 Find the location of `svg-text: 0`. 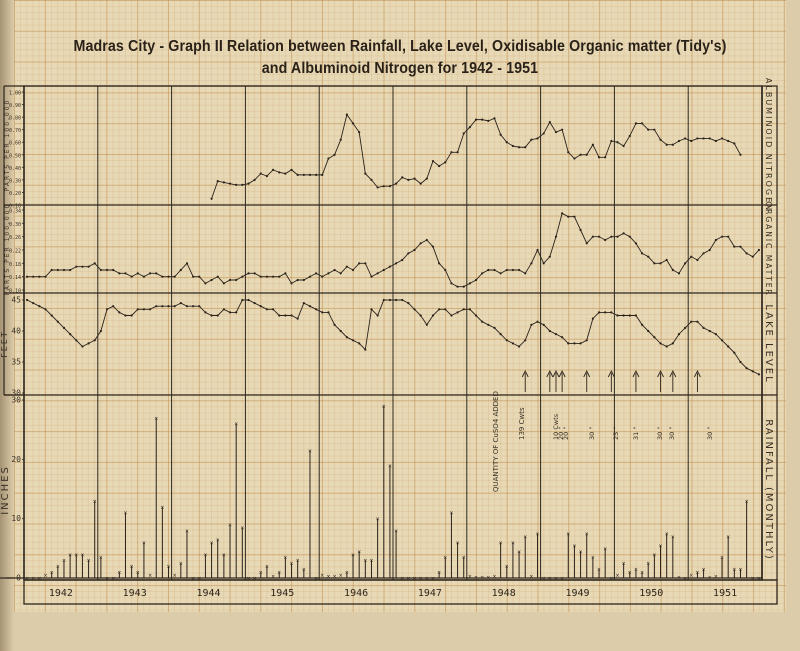

svg-text: 0 is located at coordinates (18, 578).